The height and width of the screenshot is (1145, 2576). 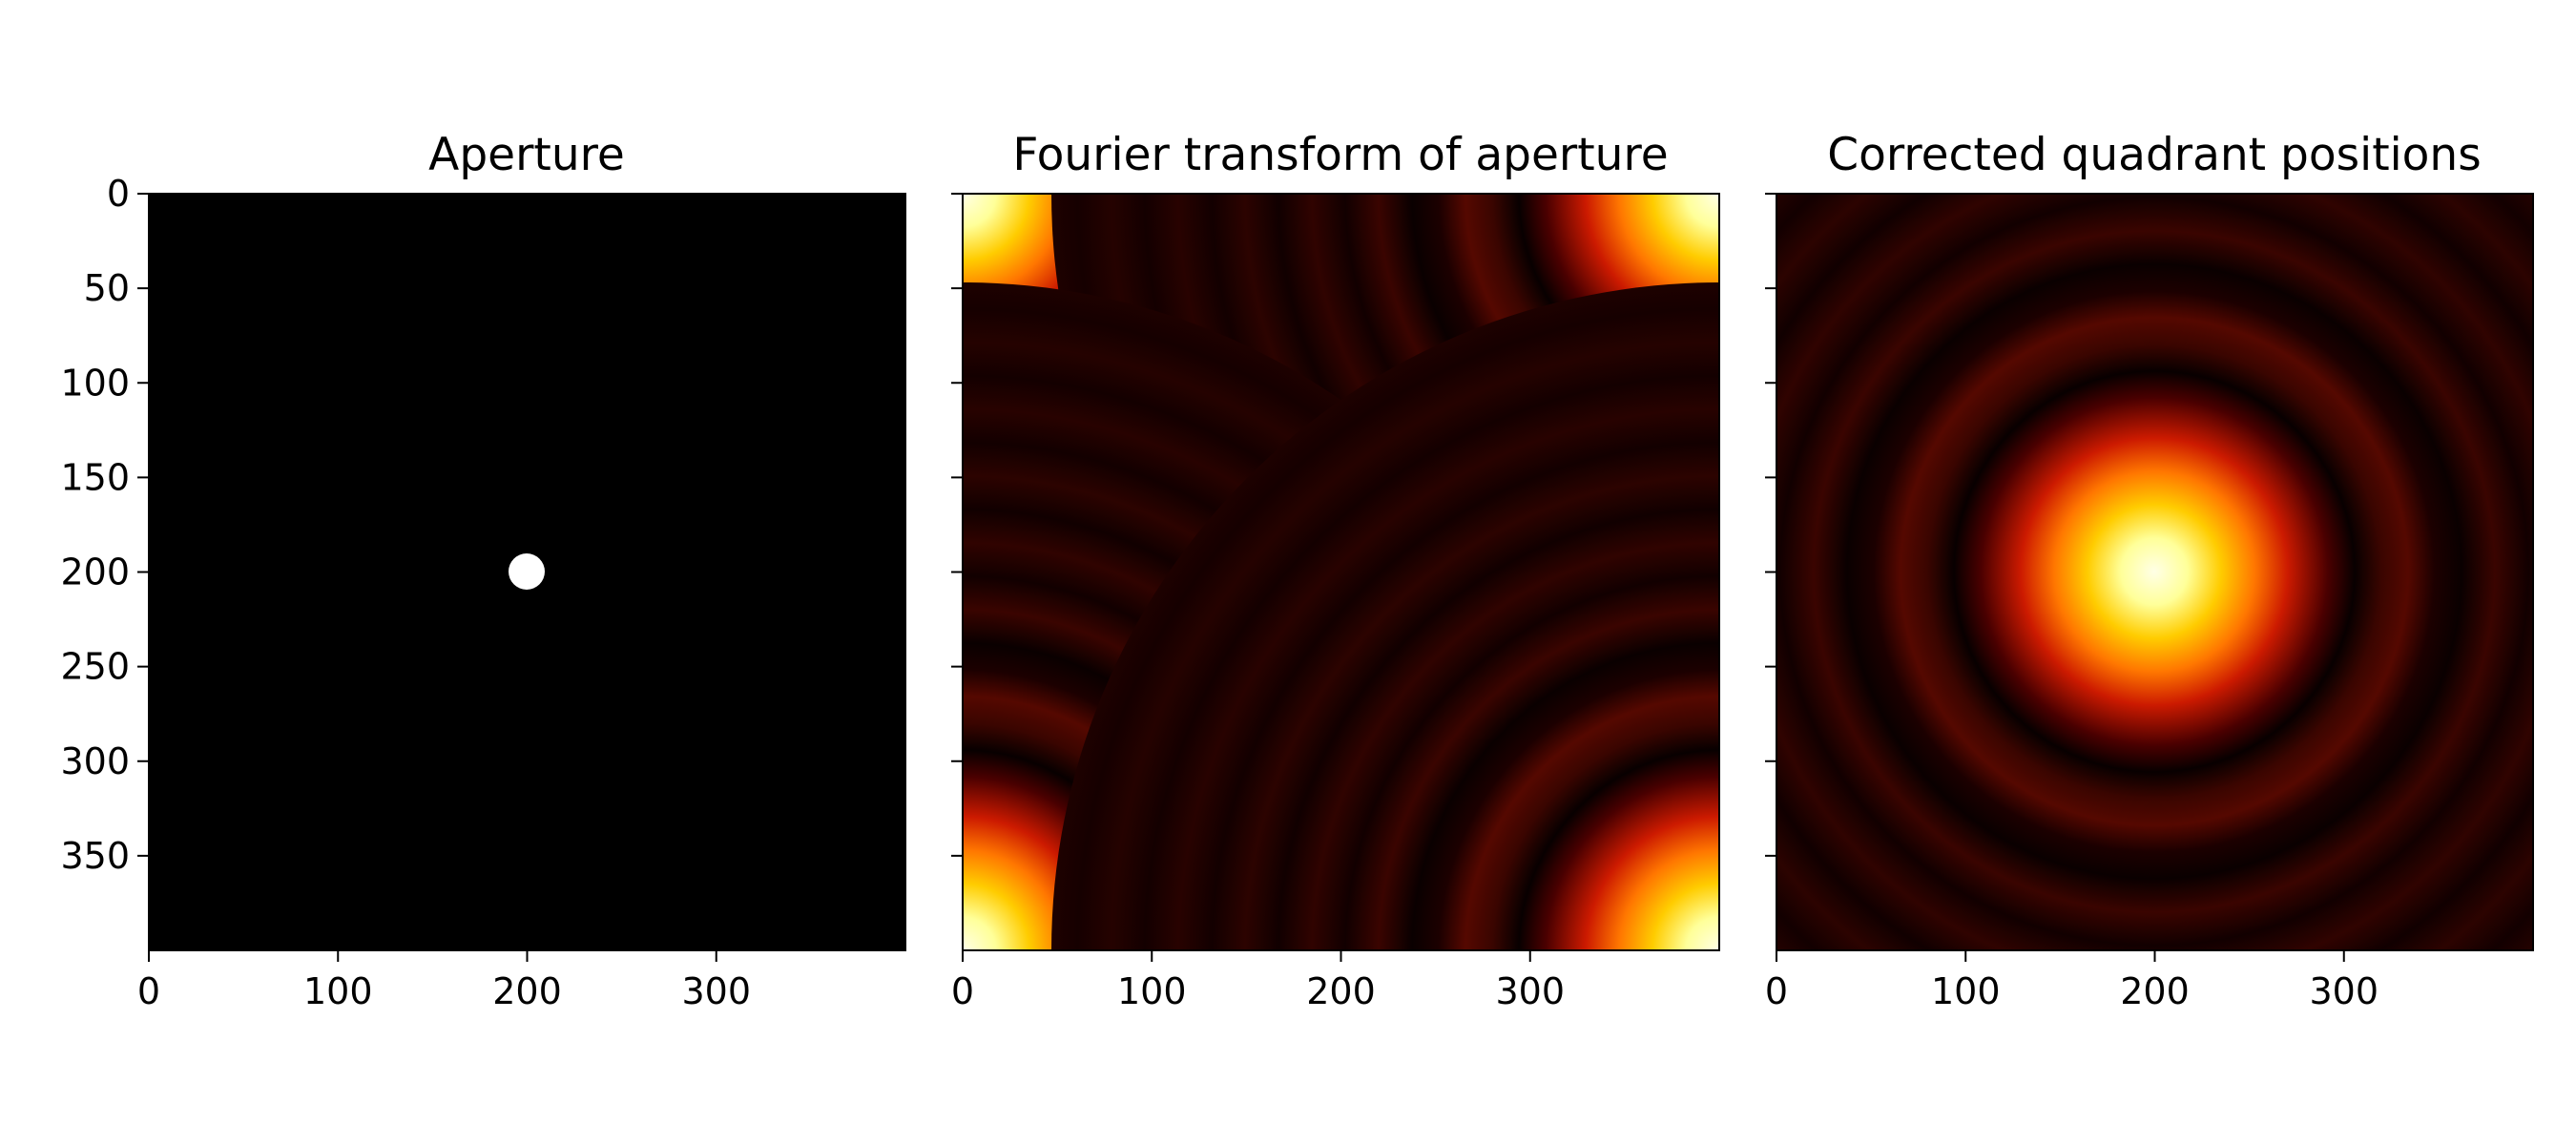 I want to click on panel-title-aperture: Aperture, so click(x=526, y=155).